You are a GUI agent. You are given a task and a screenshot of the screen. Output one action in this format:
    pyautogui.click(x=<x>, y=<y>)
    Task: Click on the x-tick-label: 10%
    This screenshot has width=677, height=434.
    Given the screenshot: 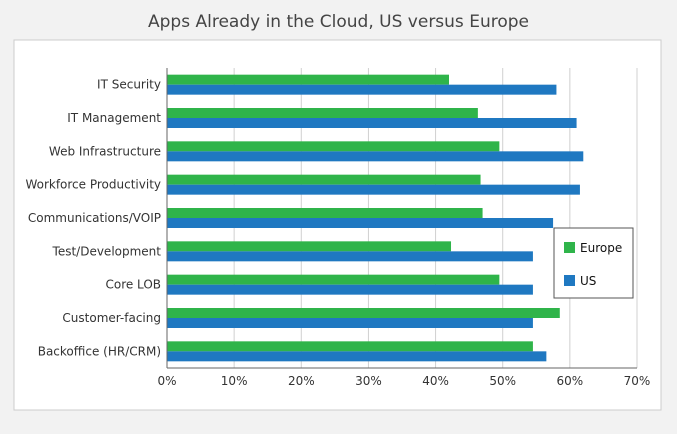 What is the action you would take?
    pyautogui.click(x=234, y=381)
    